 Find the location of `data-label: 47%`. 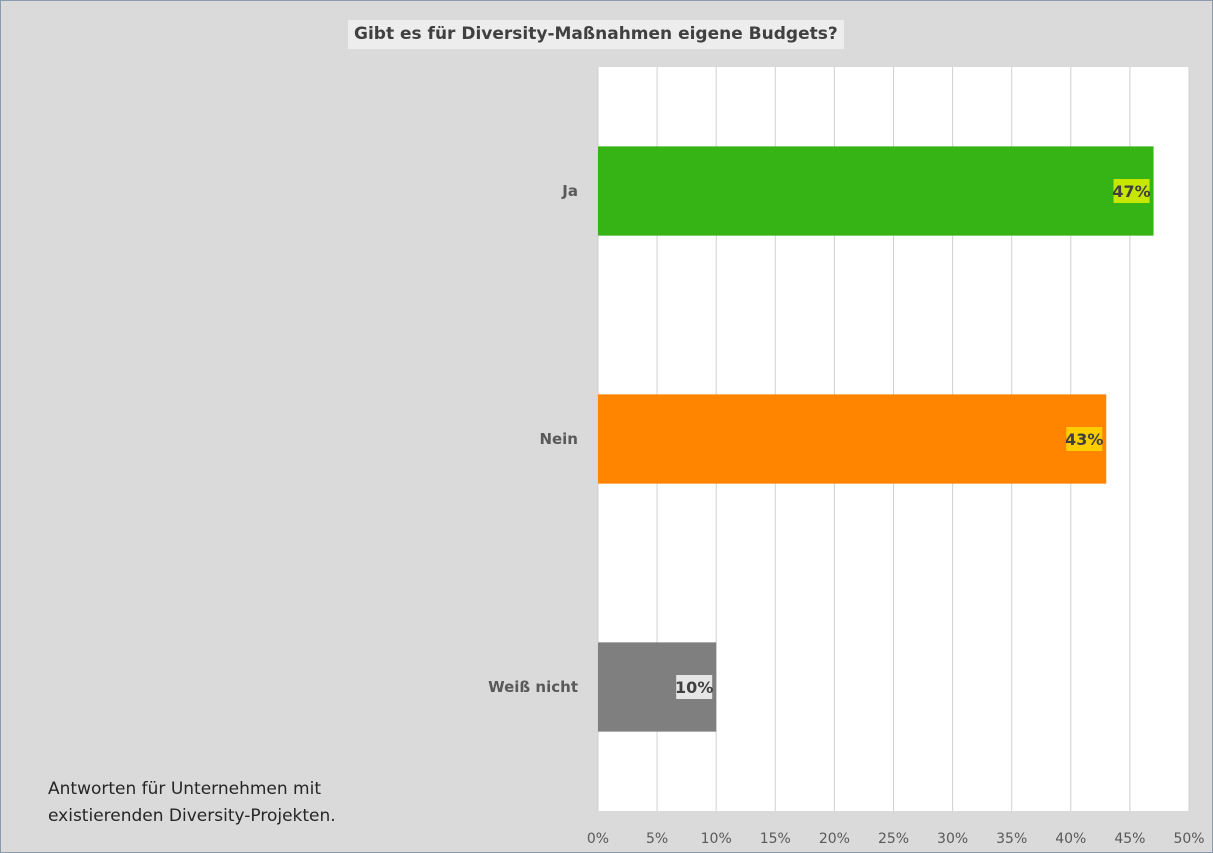

data-label: 47% is located at coordinates (1131, 191).